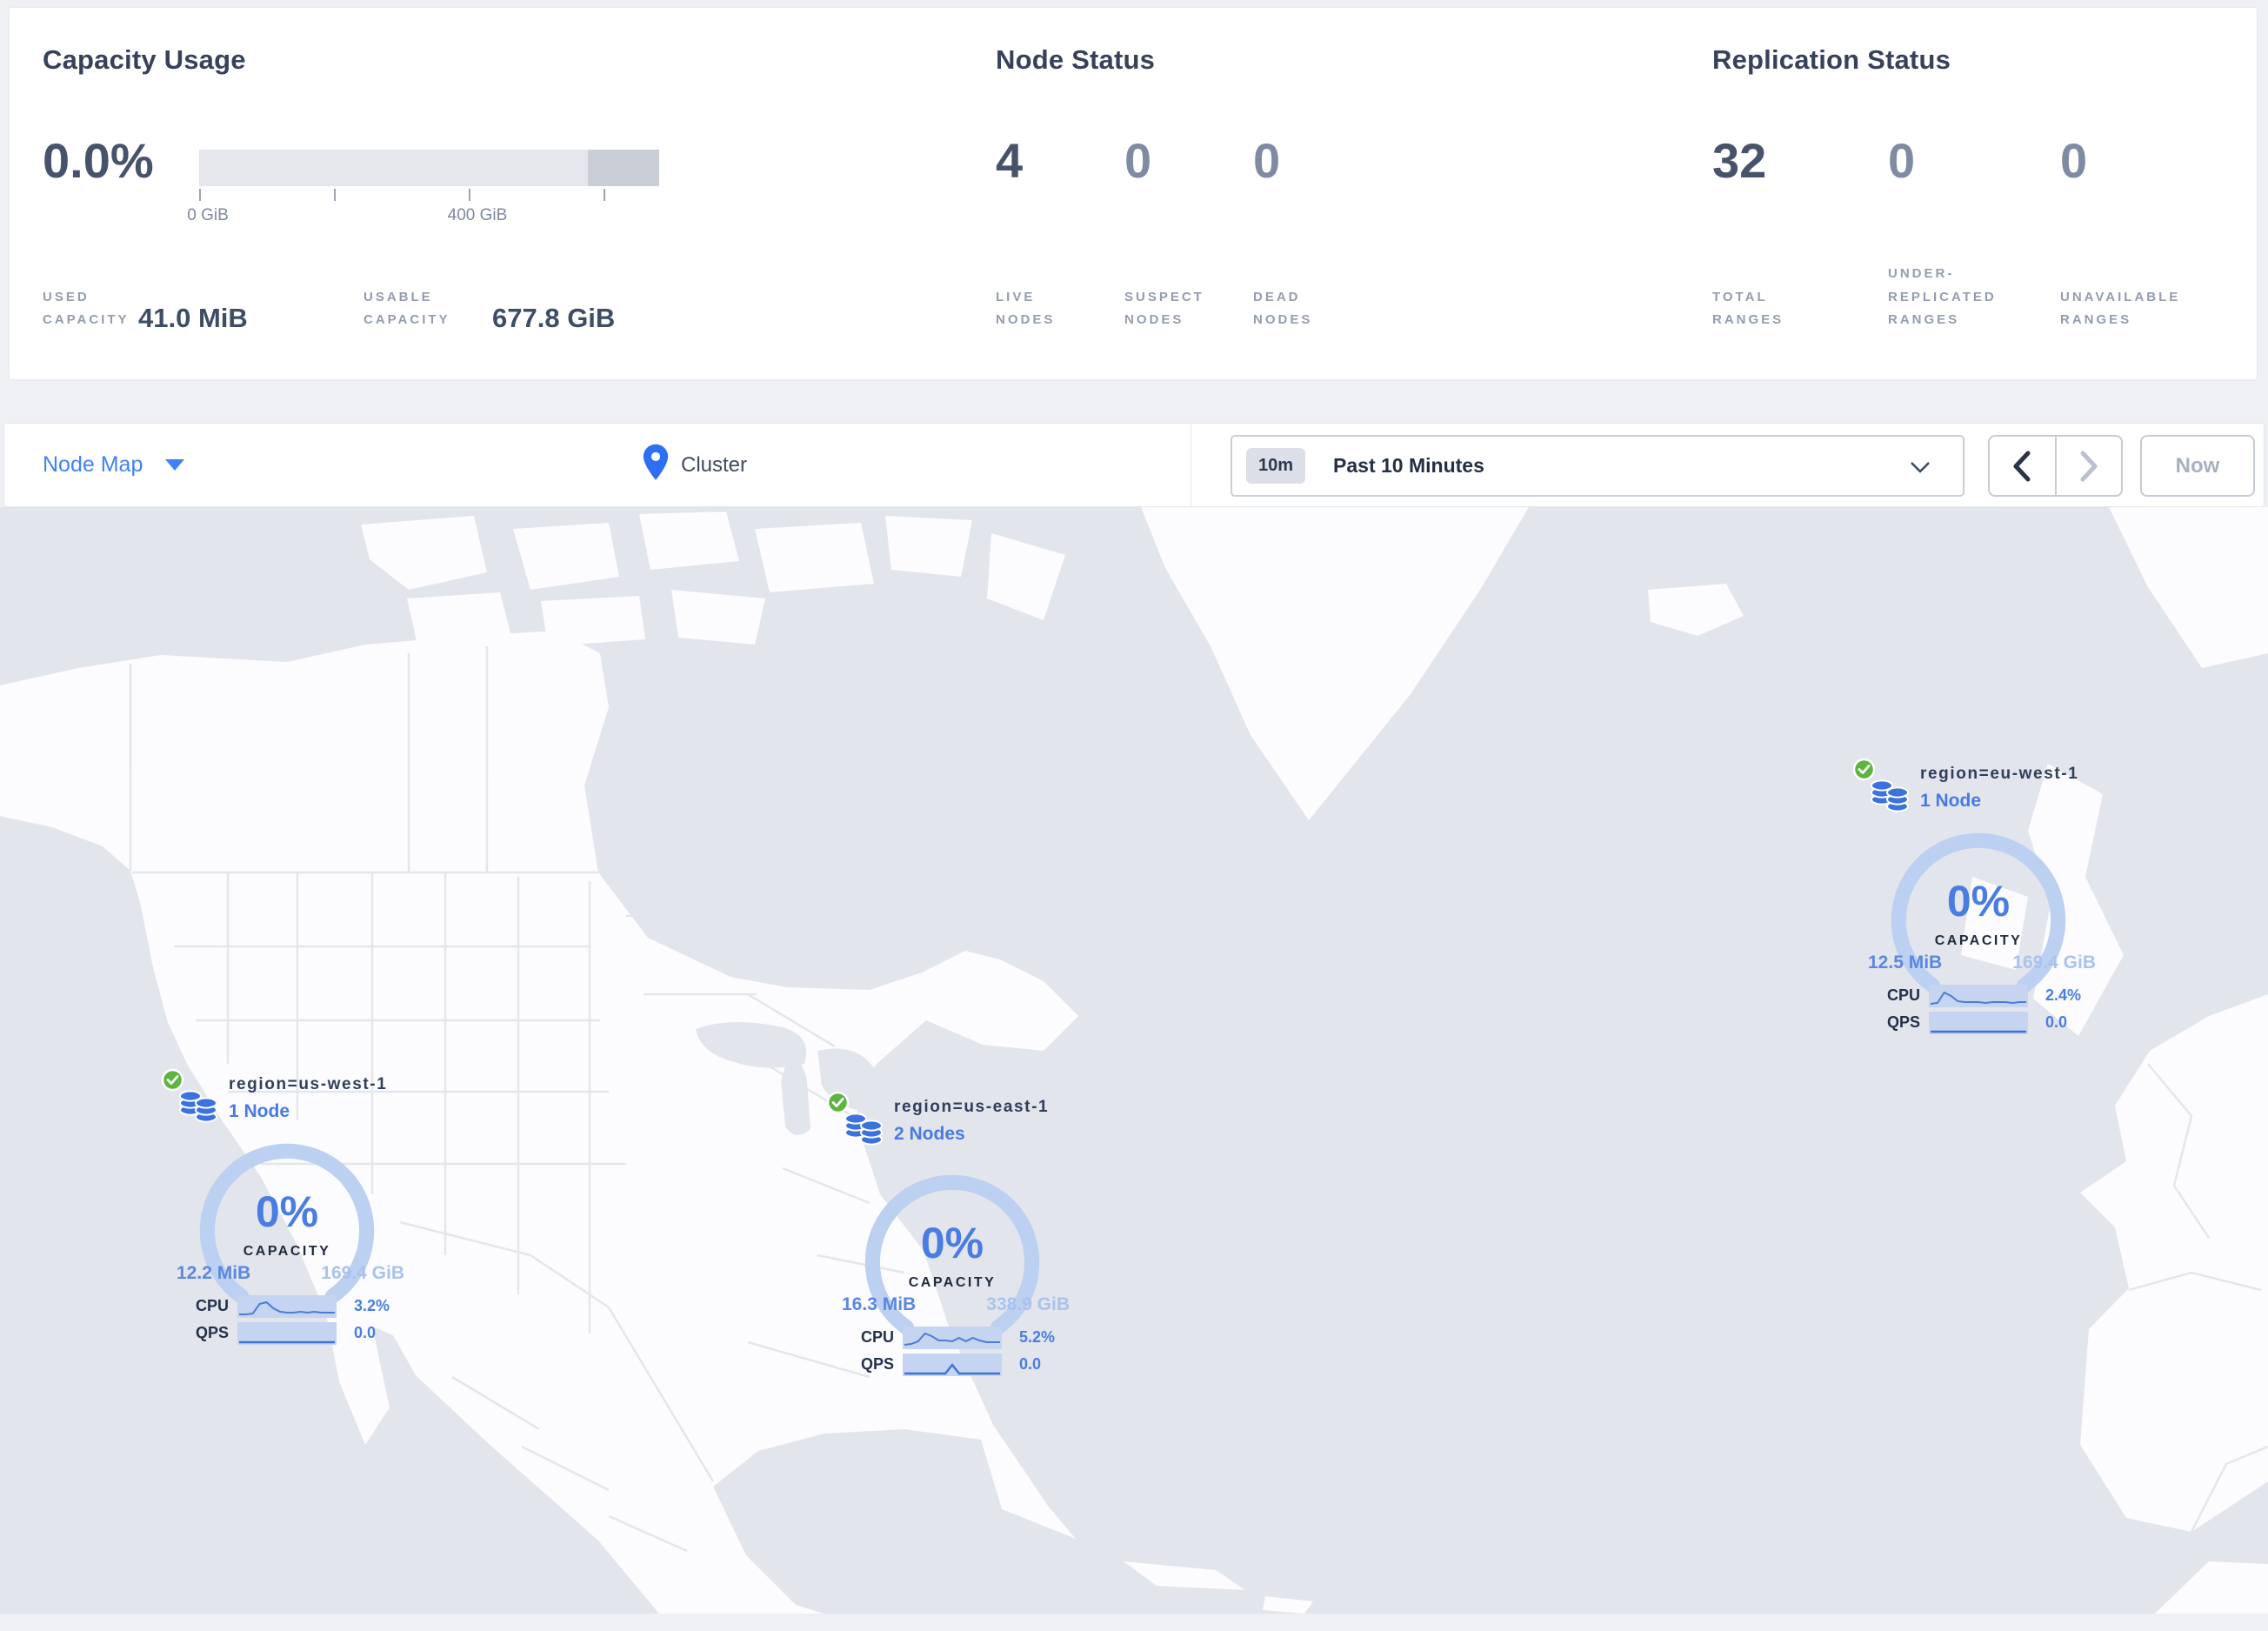  Describe the element at coordinates (1999, 774) in the screenshot. I see `region-name: region=eu-west-1` at that location.